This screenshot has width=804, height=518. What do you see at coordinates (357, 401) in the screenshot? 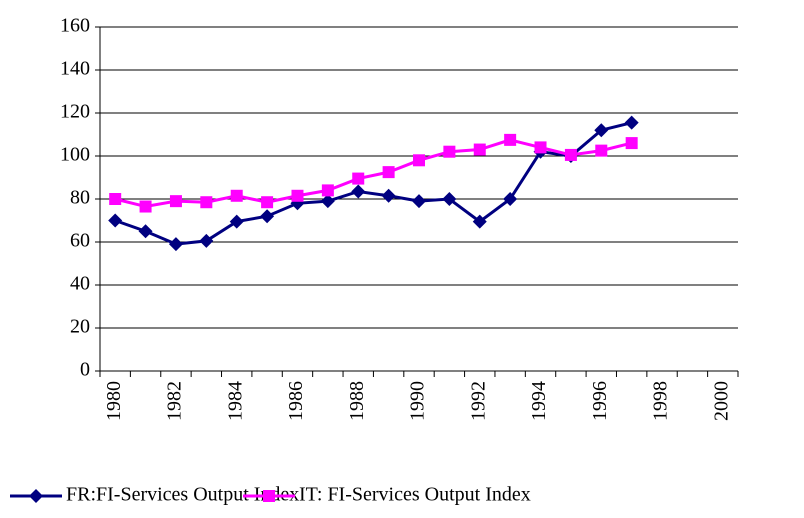
I see `x-tick-label: 1988` at bounding box center [357, 401].